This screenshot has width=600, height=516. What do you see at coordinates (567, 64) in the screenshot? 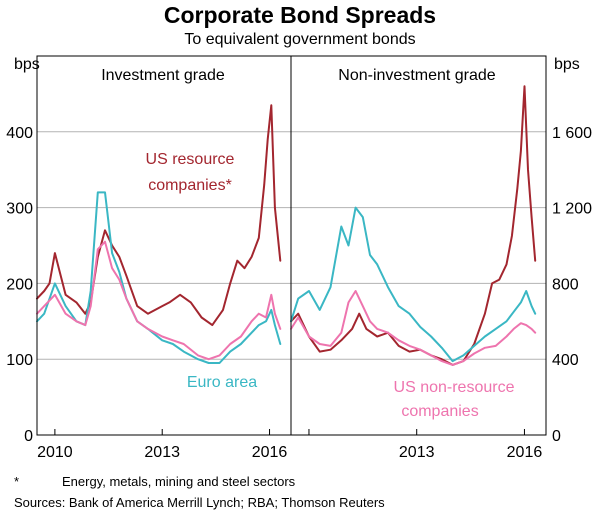
I see `right-axis-unit-label: bps` at bounding box center [567, 64].